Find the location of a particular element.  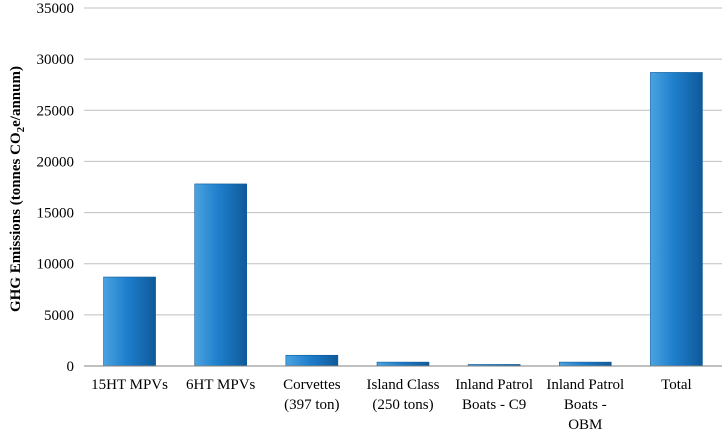

x-category-label: 15HT MPVs is located at coordinates (129, 385).